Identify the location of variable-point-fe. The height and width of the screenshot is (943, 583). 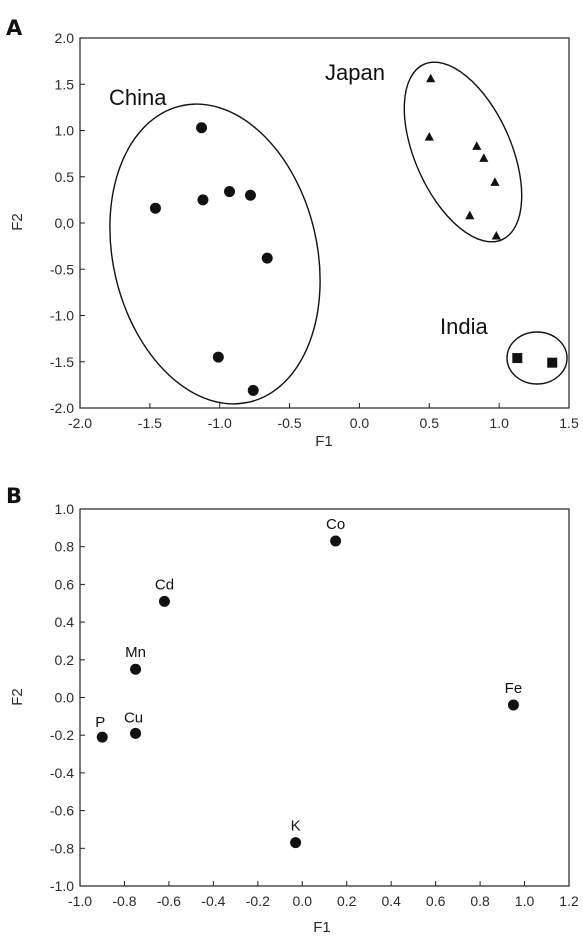
(513, 705).